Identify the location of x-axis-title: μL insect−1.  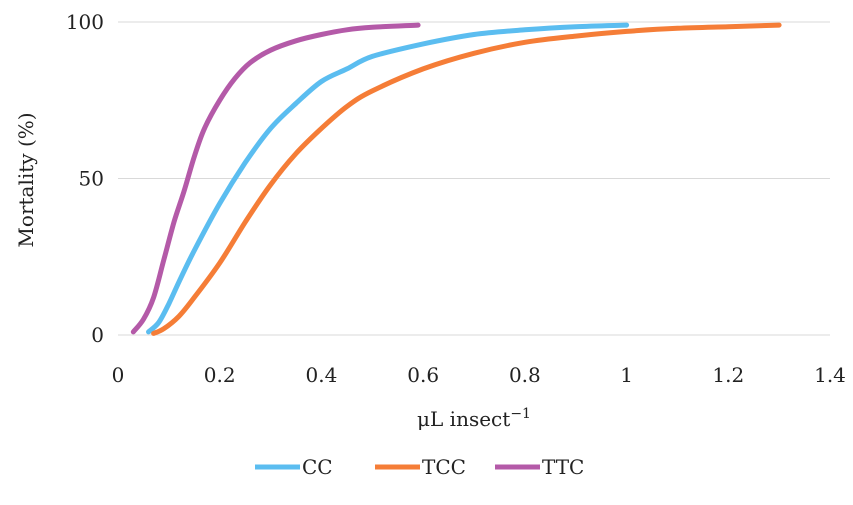
(474, 418).